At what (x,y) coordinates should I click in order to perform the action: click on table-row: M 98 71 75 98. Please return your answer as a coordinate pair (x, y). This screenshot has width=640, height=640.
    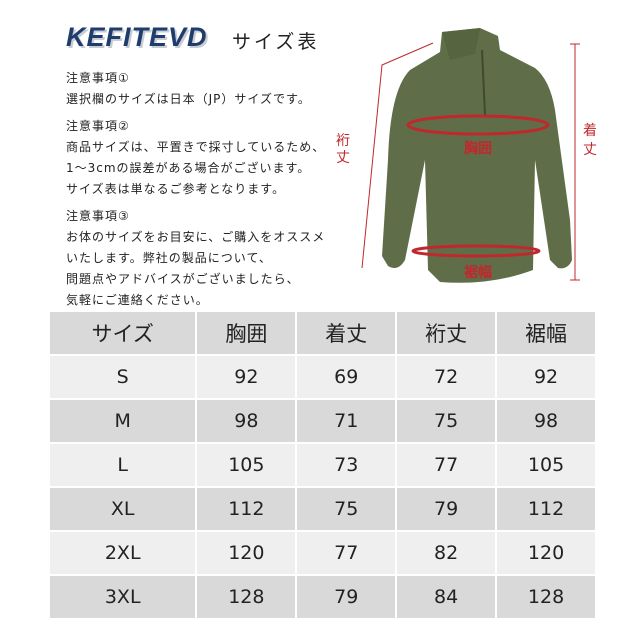
    Looking at the image, I should click on (322, 421).